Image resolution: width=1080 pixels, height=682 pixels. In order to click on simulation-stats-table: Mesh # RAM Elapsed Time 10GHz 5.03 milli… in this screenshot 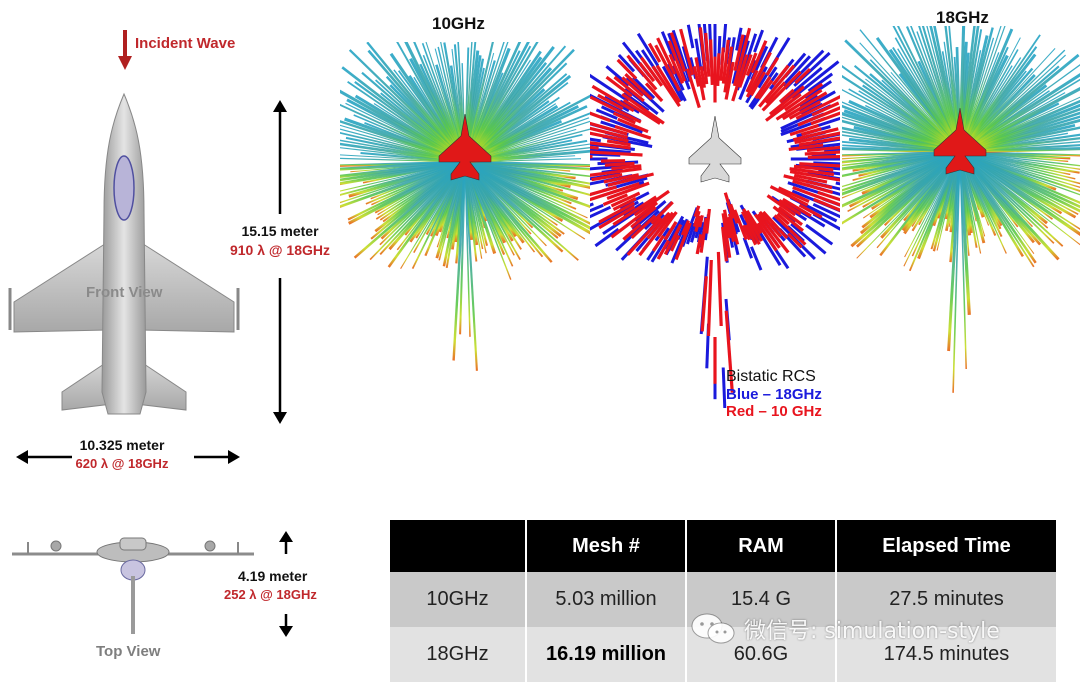, I will do `click(723, 601)`.